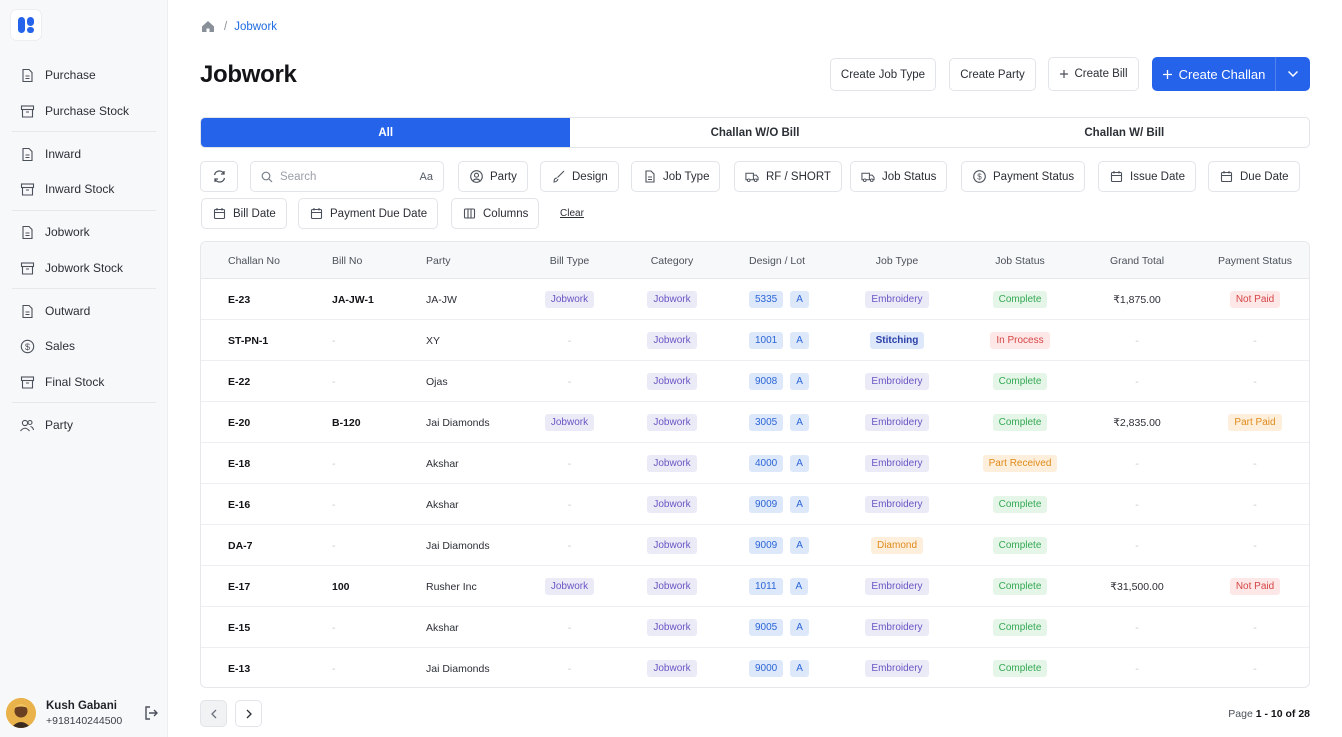 The height and width of the screenshot is (737, 1342). Describe the element at coordinates (1214, 74) in the screenshot. I see `create-challan-button: Create Challan` at that location.